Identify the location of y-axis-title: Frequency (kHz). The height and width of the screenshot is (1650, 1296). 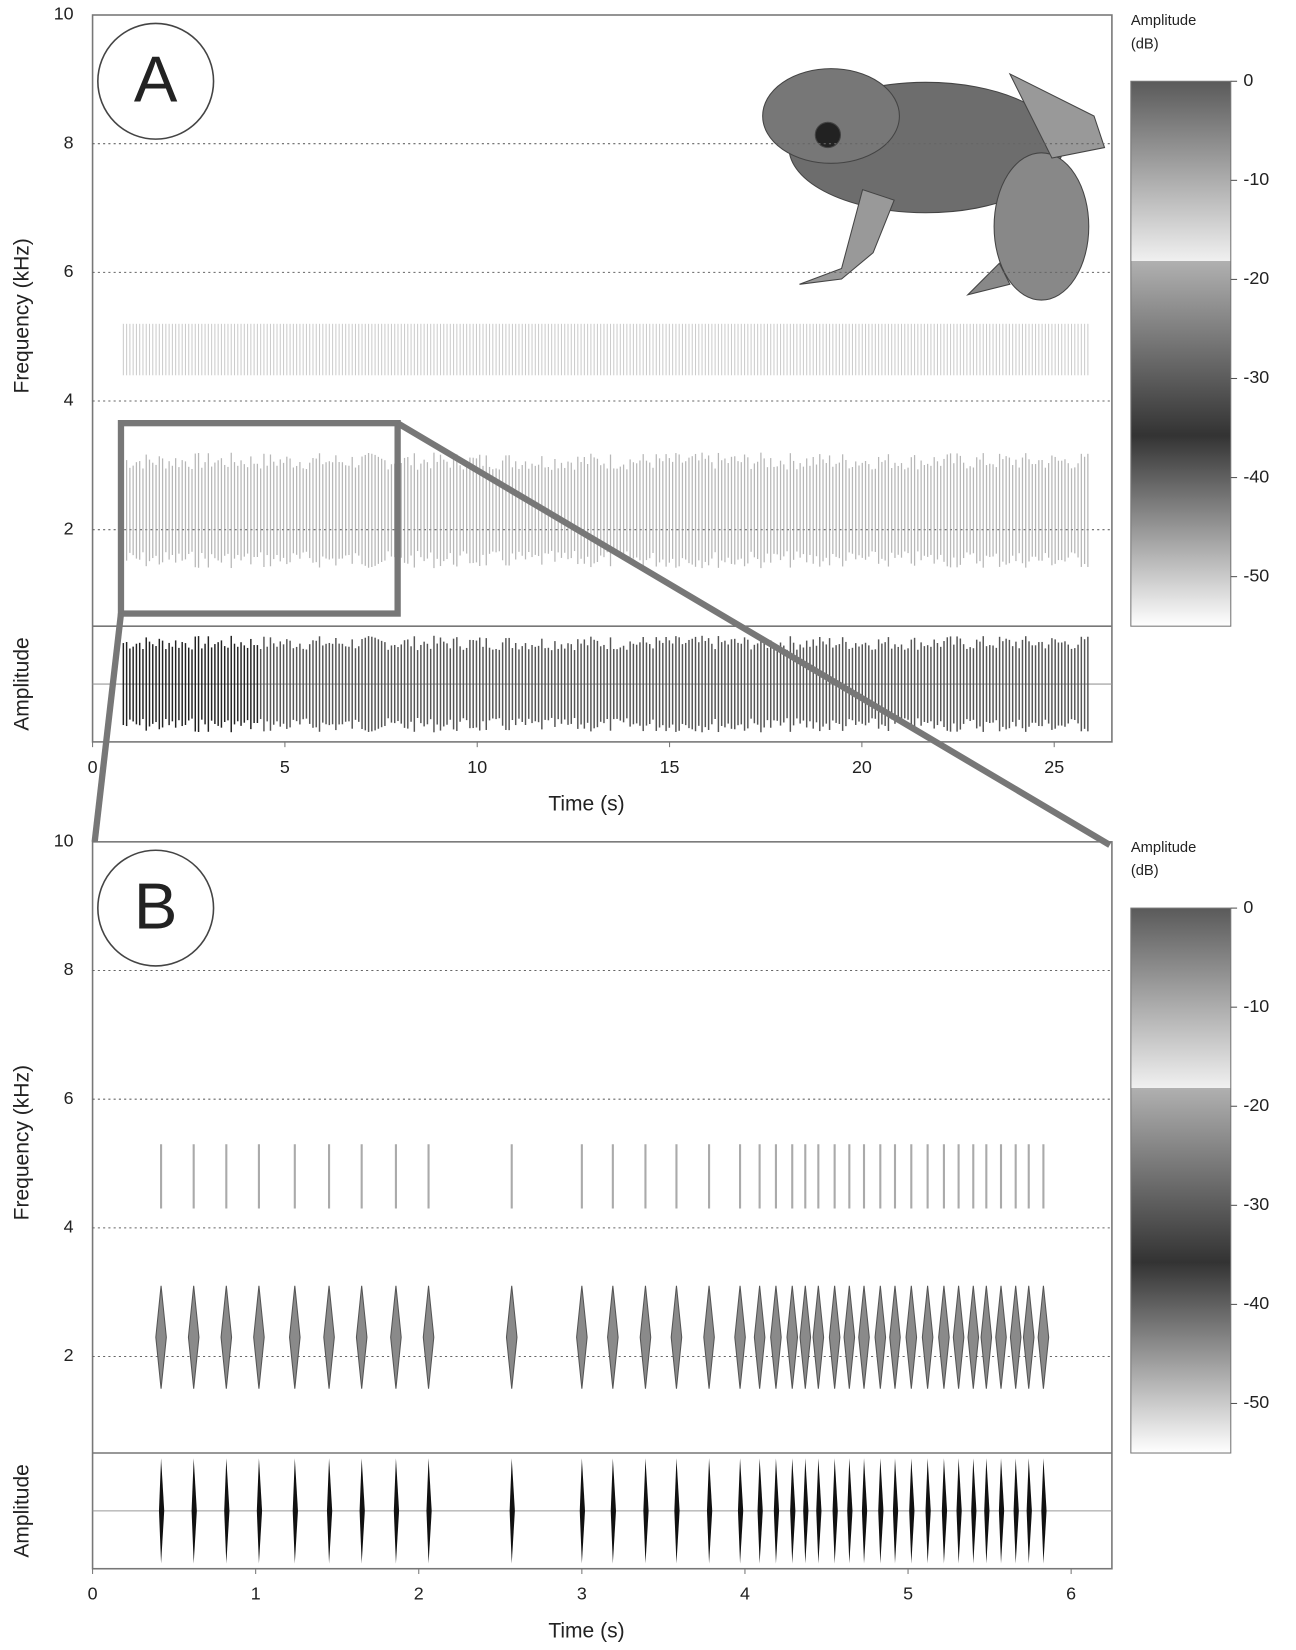
(22, 1142).